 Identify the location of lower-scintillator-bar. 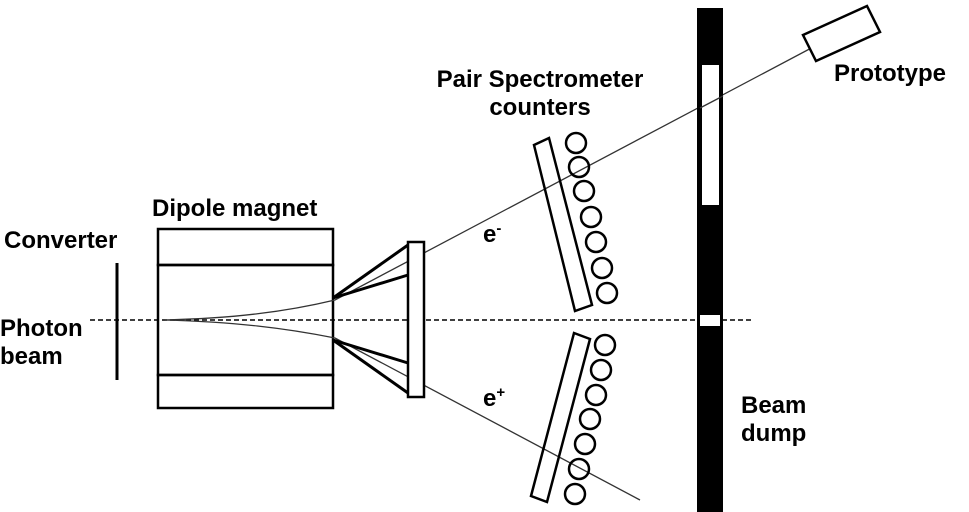
(560, 417).